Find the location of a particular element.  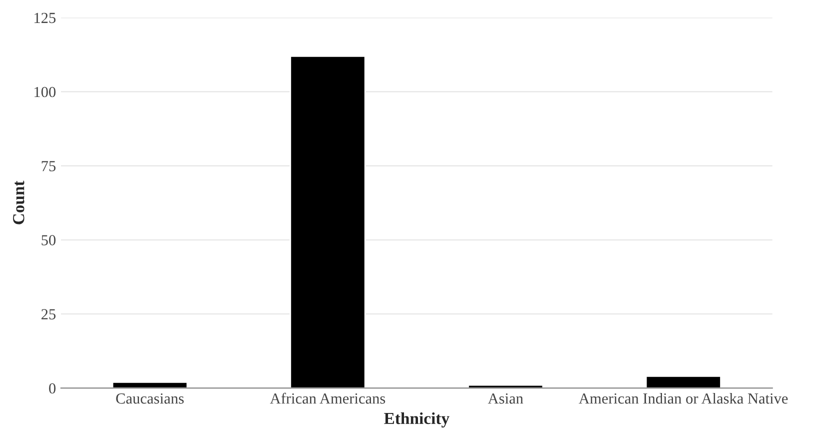

x-tick-label: American Indian or Alaska Native is located at coordinates (683, 398).